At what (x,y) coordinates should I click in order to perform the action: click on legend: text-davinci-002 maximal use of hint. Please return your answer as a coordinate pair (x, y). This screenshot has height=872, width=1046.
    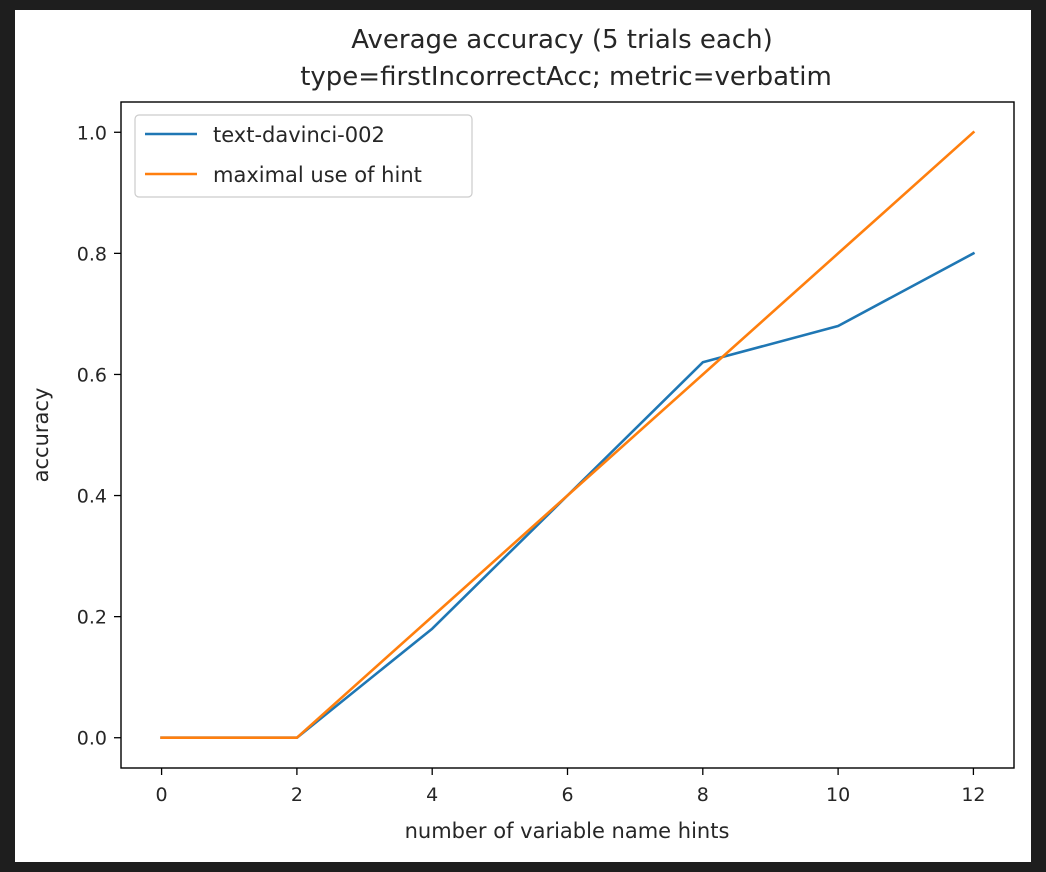
    Looking at the image, I should click on (303, 156).